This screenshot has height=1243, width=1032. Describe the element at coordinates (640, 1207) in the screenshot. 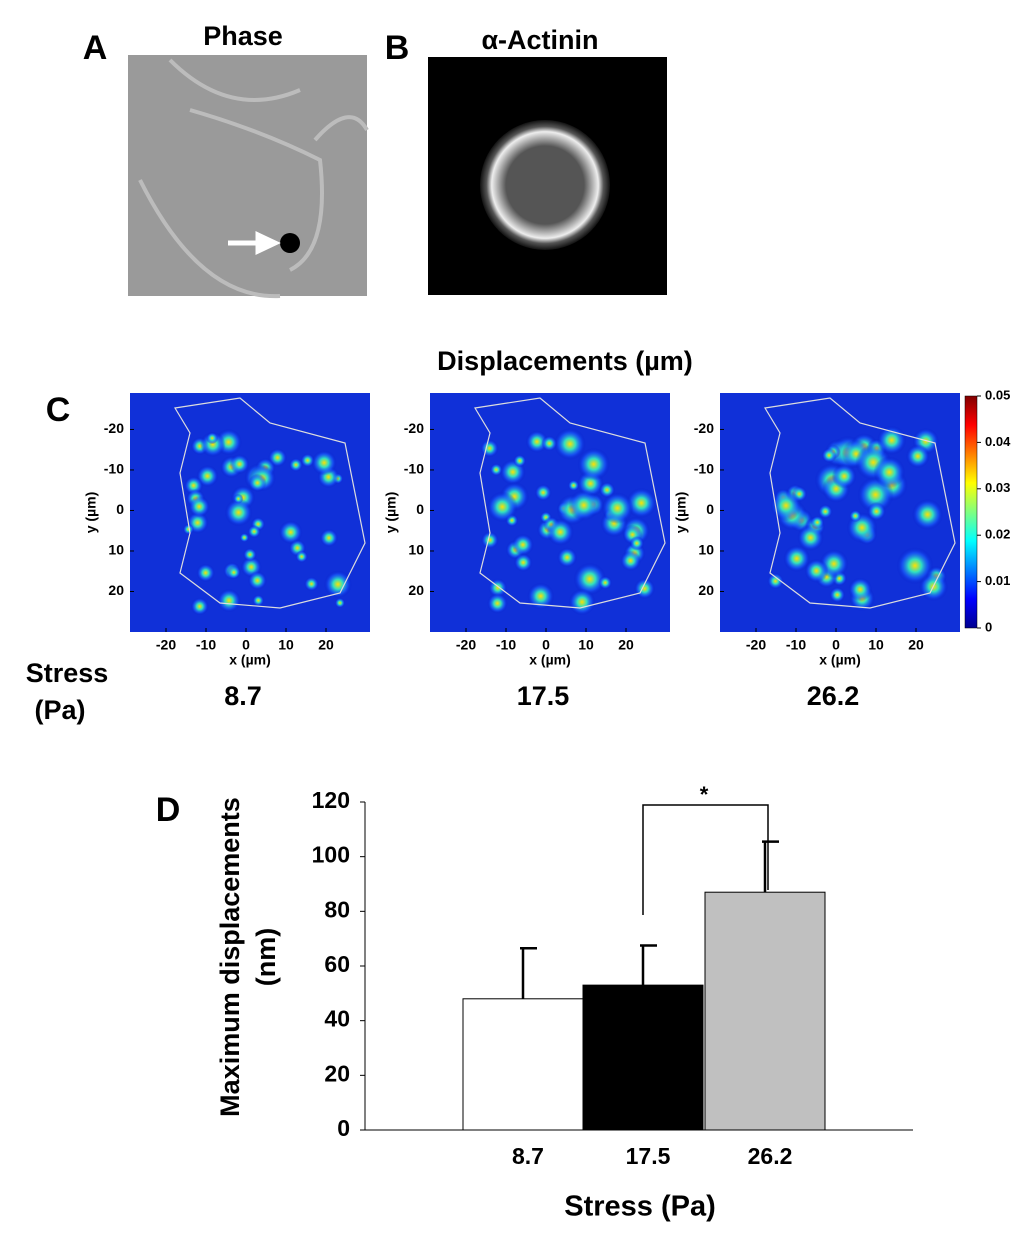

I see `x-axis-label: Stress (Pa)` at that location.